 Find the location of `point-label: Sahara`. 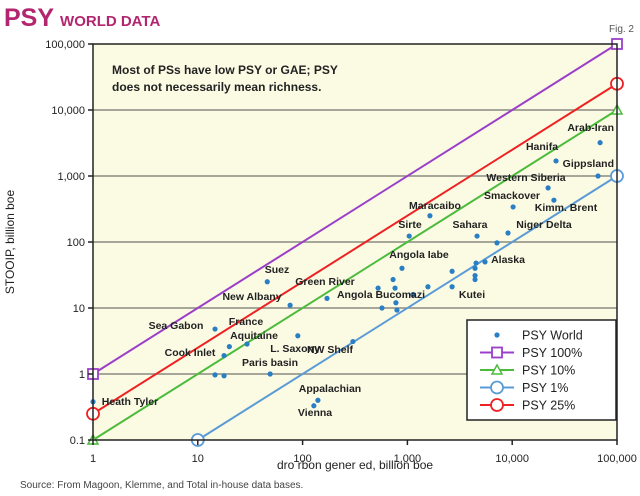

point-label: Sahara is located at coordinates (469, 225).